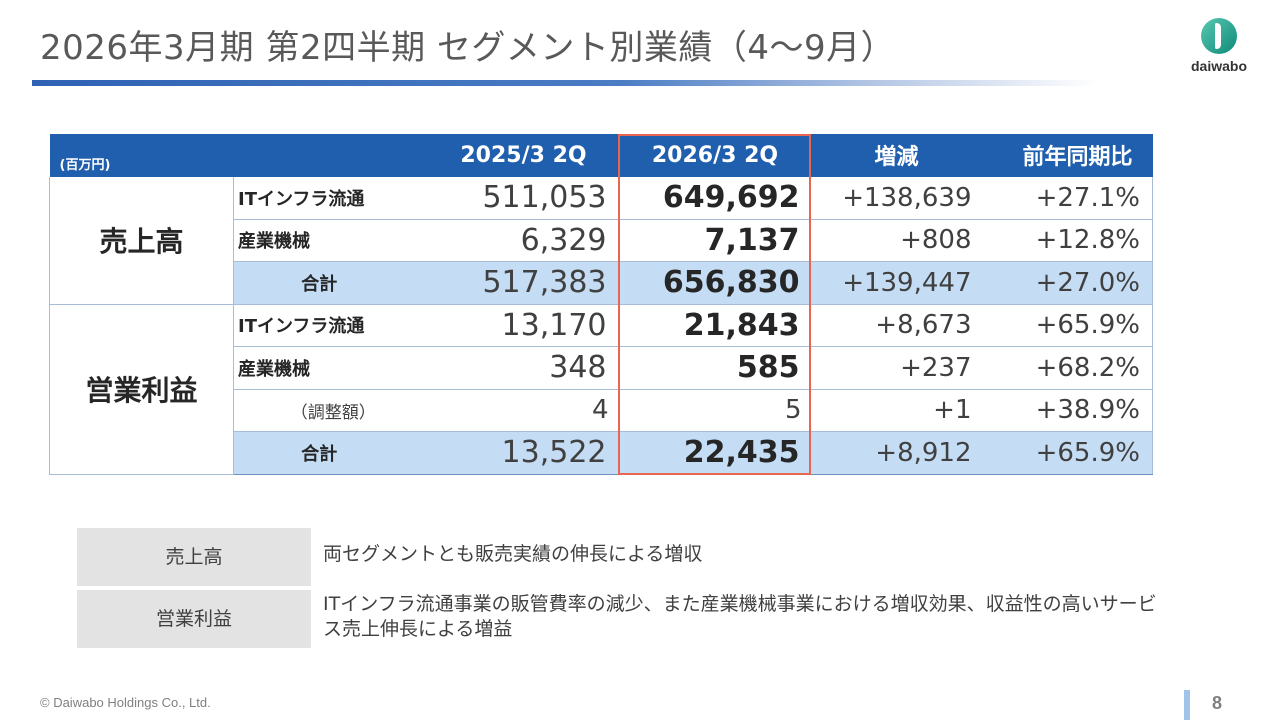  Describe the element at coordinates (896, 325) in the screenshot. I see `diff-value: +8,673` at that location.